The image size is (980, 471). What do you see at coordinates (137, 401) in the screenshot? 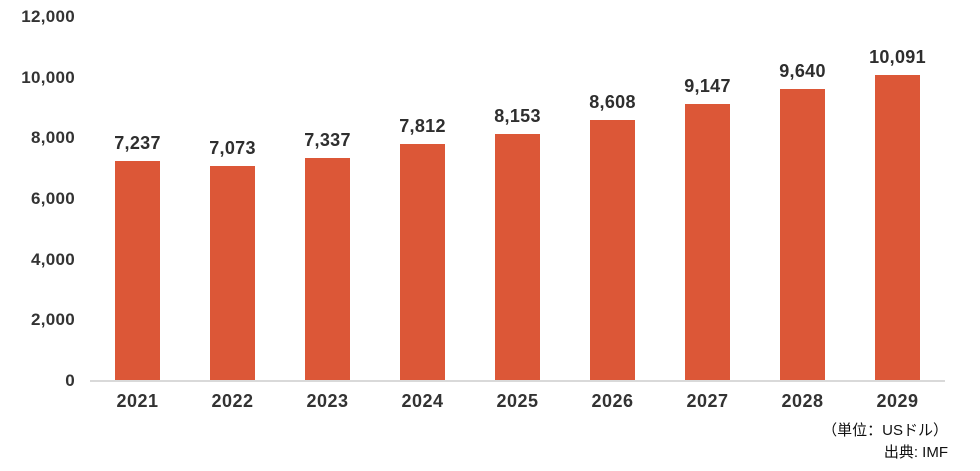
I see `x-tick-label: 2021` at bounding box center [137, 401].